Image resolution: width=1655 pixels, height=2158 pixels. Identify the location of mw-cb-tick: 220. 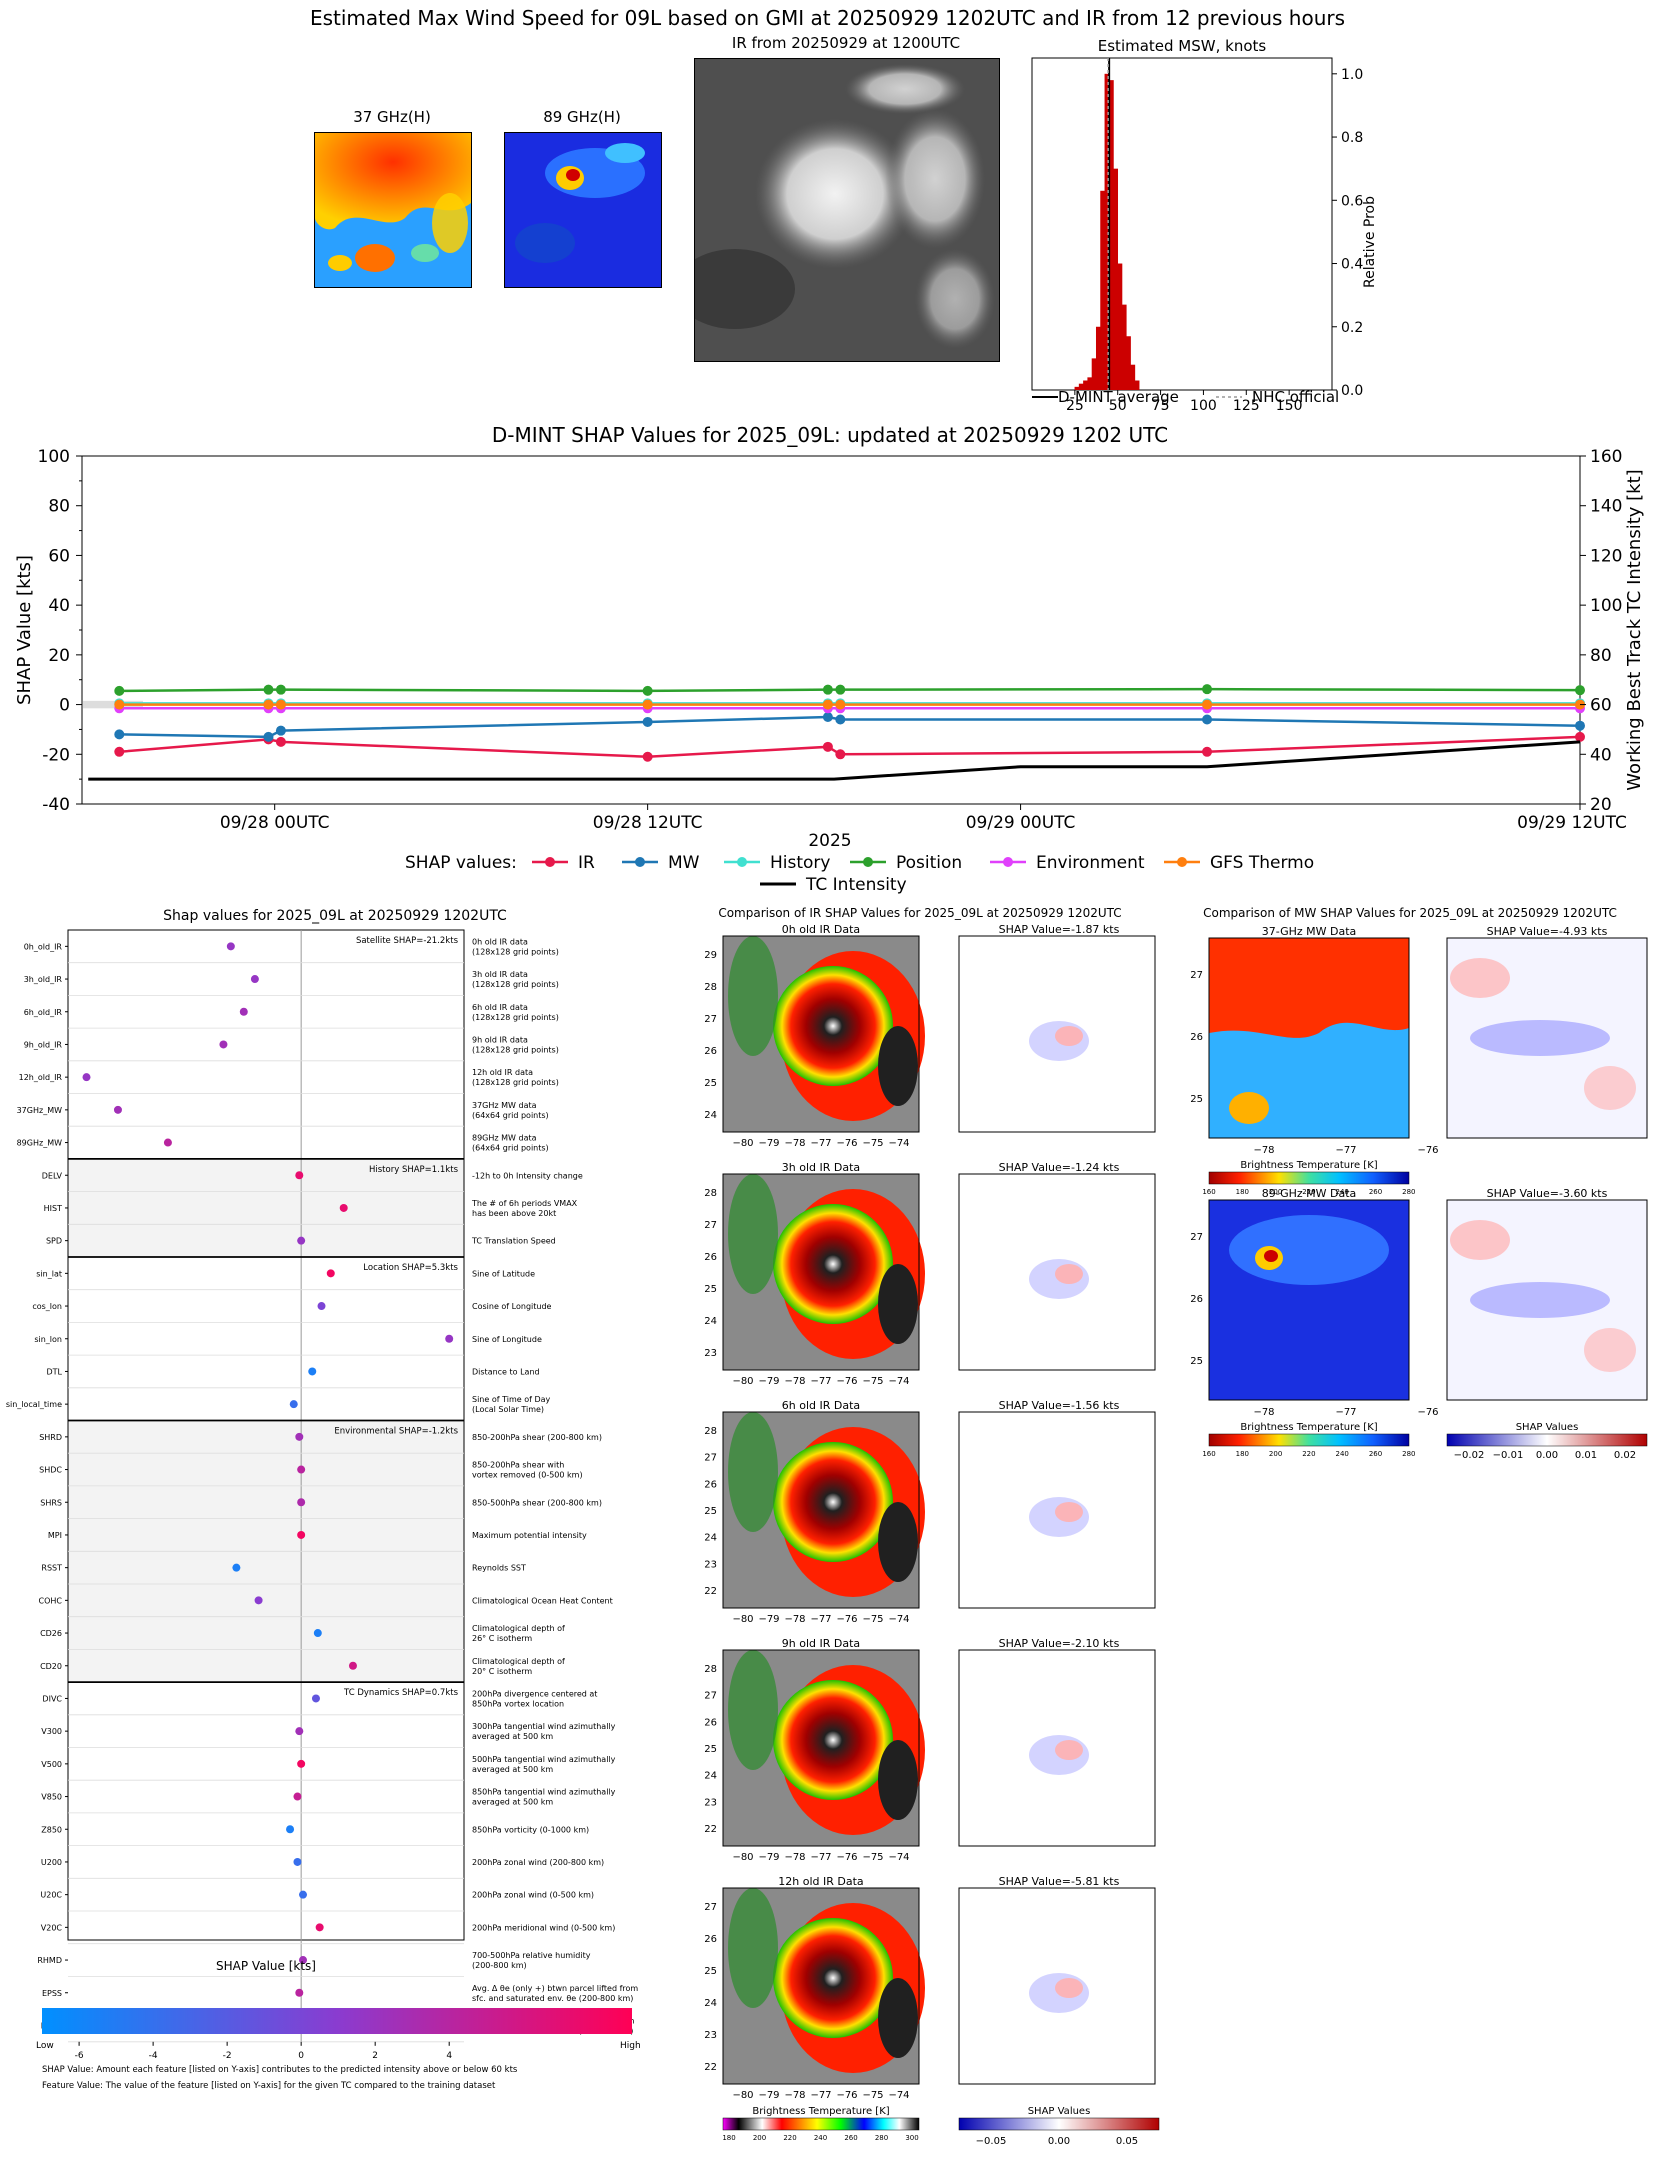
(1308, 1192).